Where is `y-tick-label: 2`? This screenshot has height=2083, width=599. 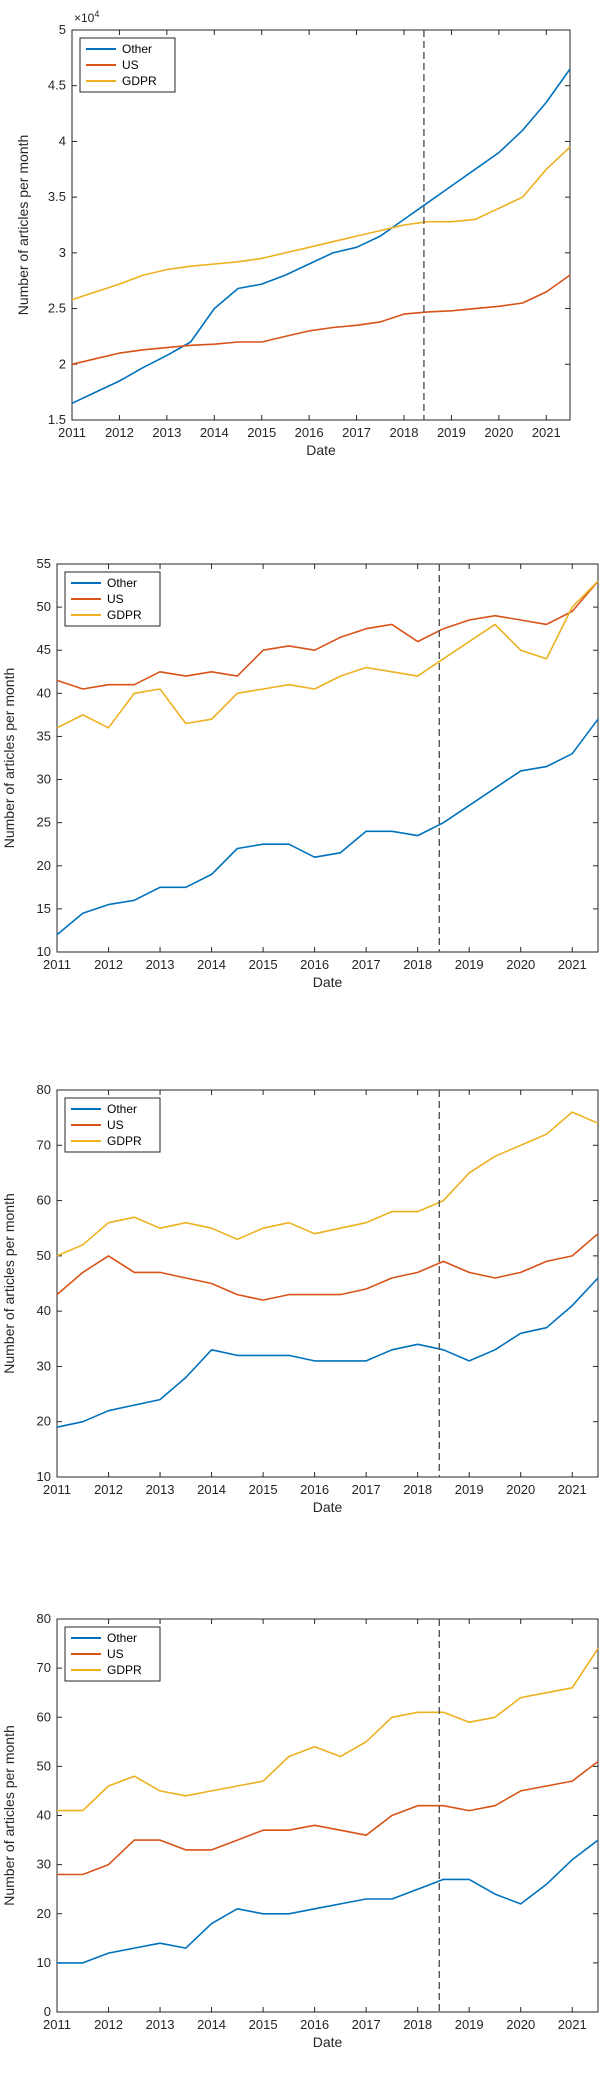 y-tick-label: 2 is located at coordinates (62, 363).